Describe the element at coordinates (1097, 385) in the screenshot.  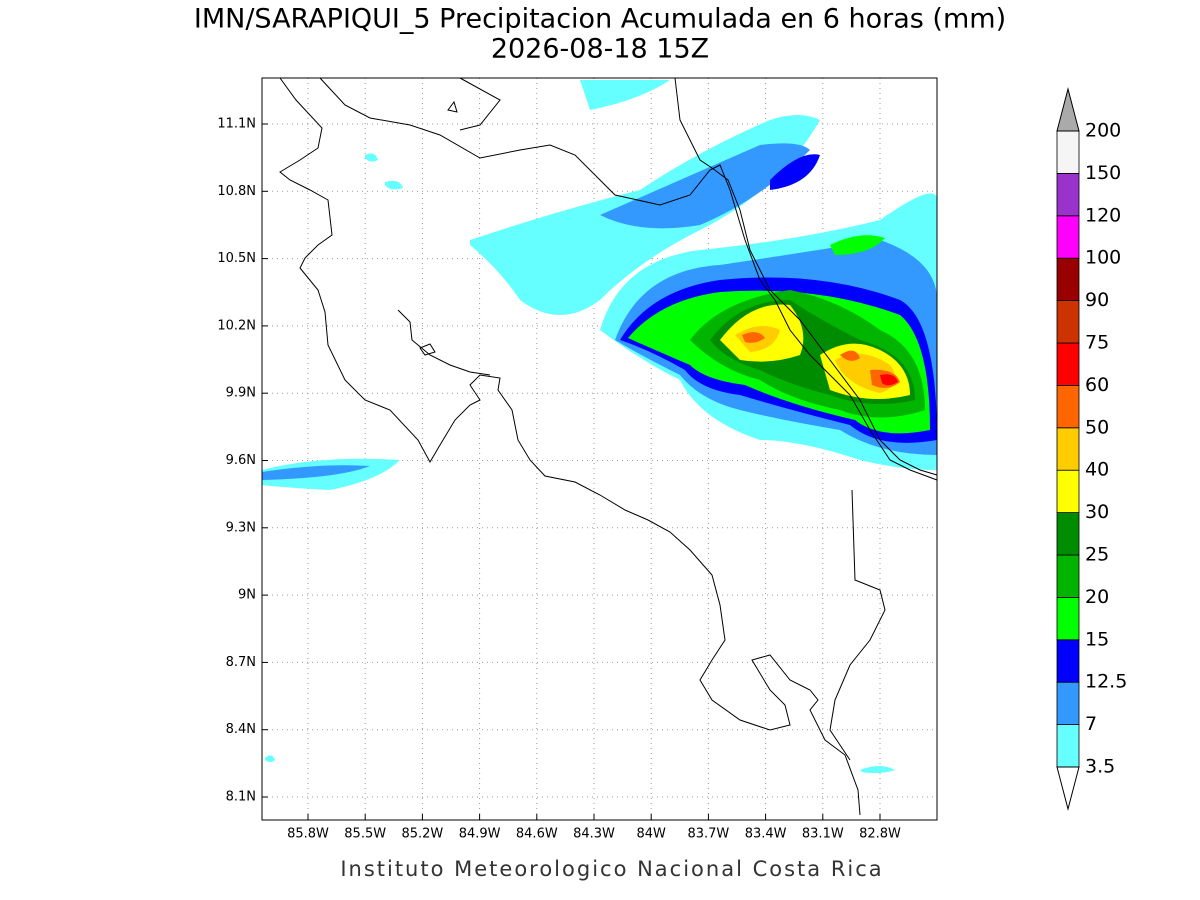
I see `colorbar-label: 60` at that location.